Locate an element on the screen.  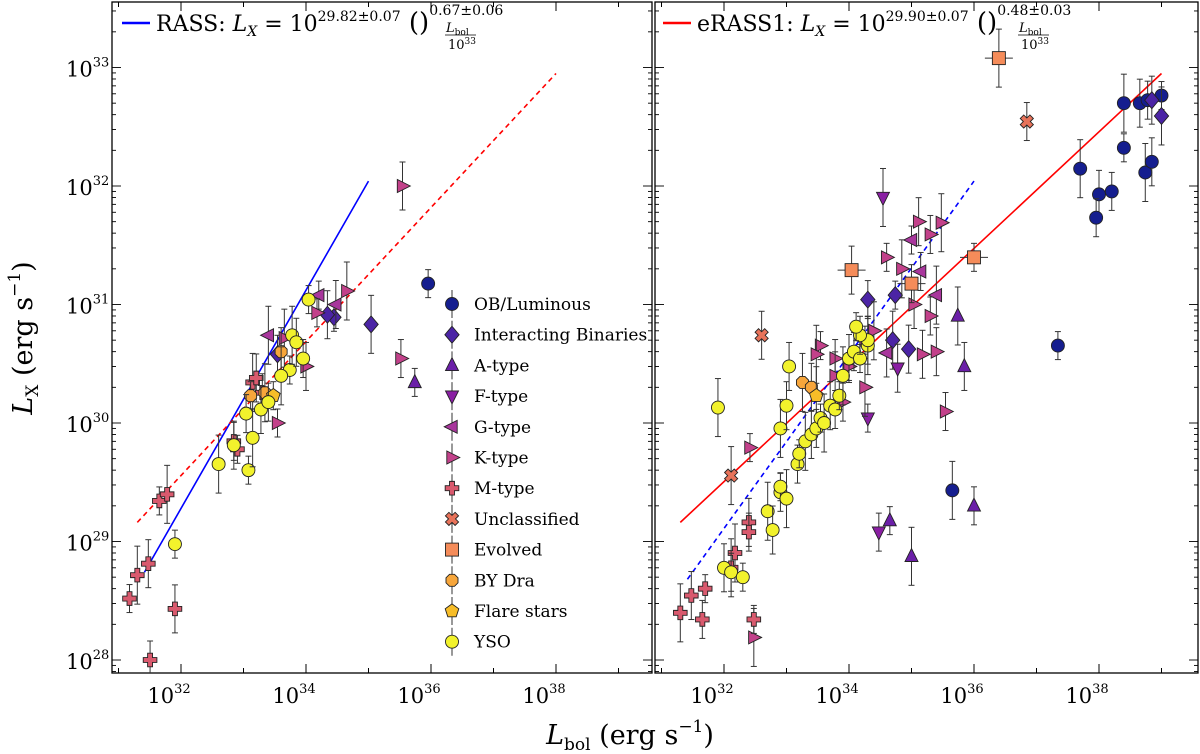
legend-label-unclassified: Unclassified is located at coordinates (527, 520).